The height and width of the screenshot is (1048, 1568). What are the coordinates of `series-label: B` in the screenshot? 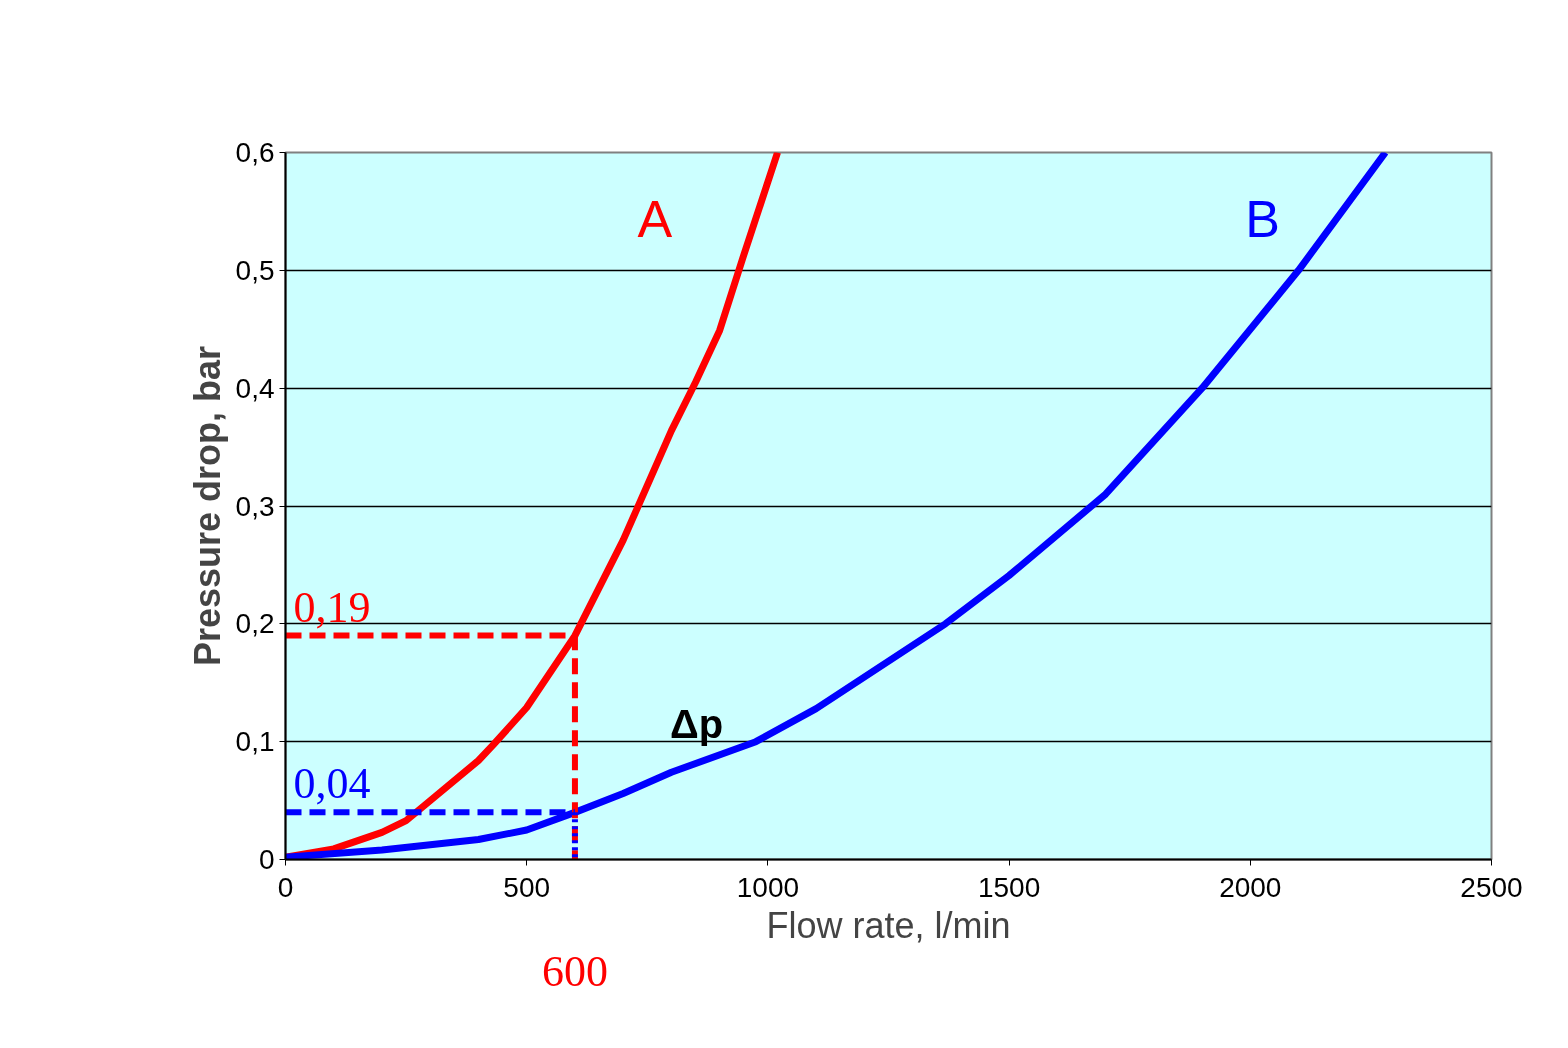 It's located at (1263, 218).